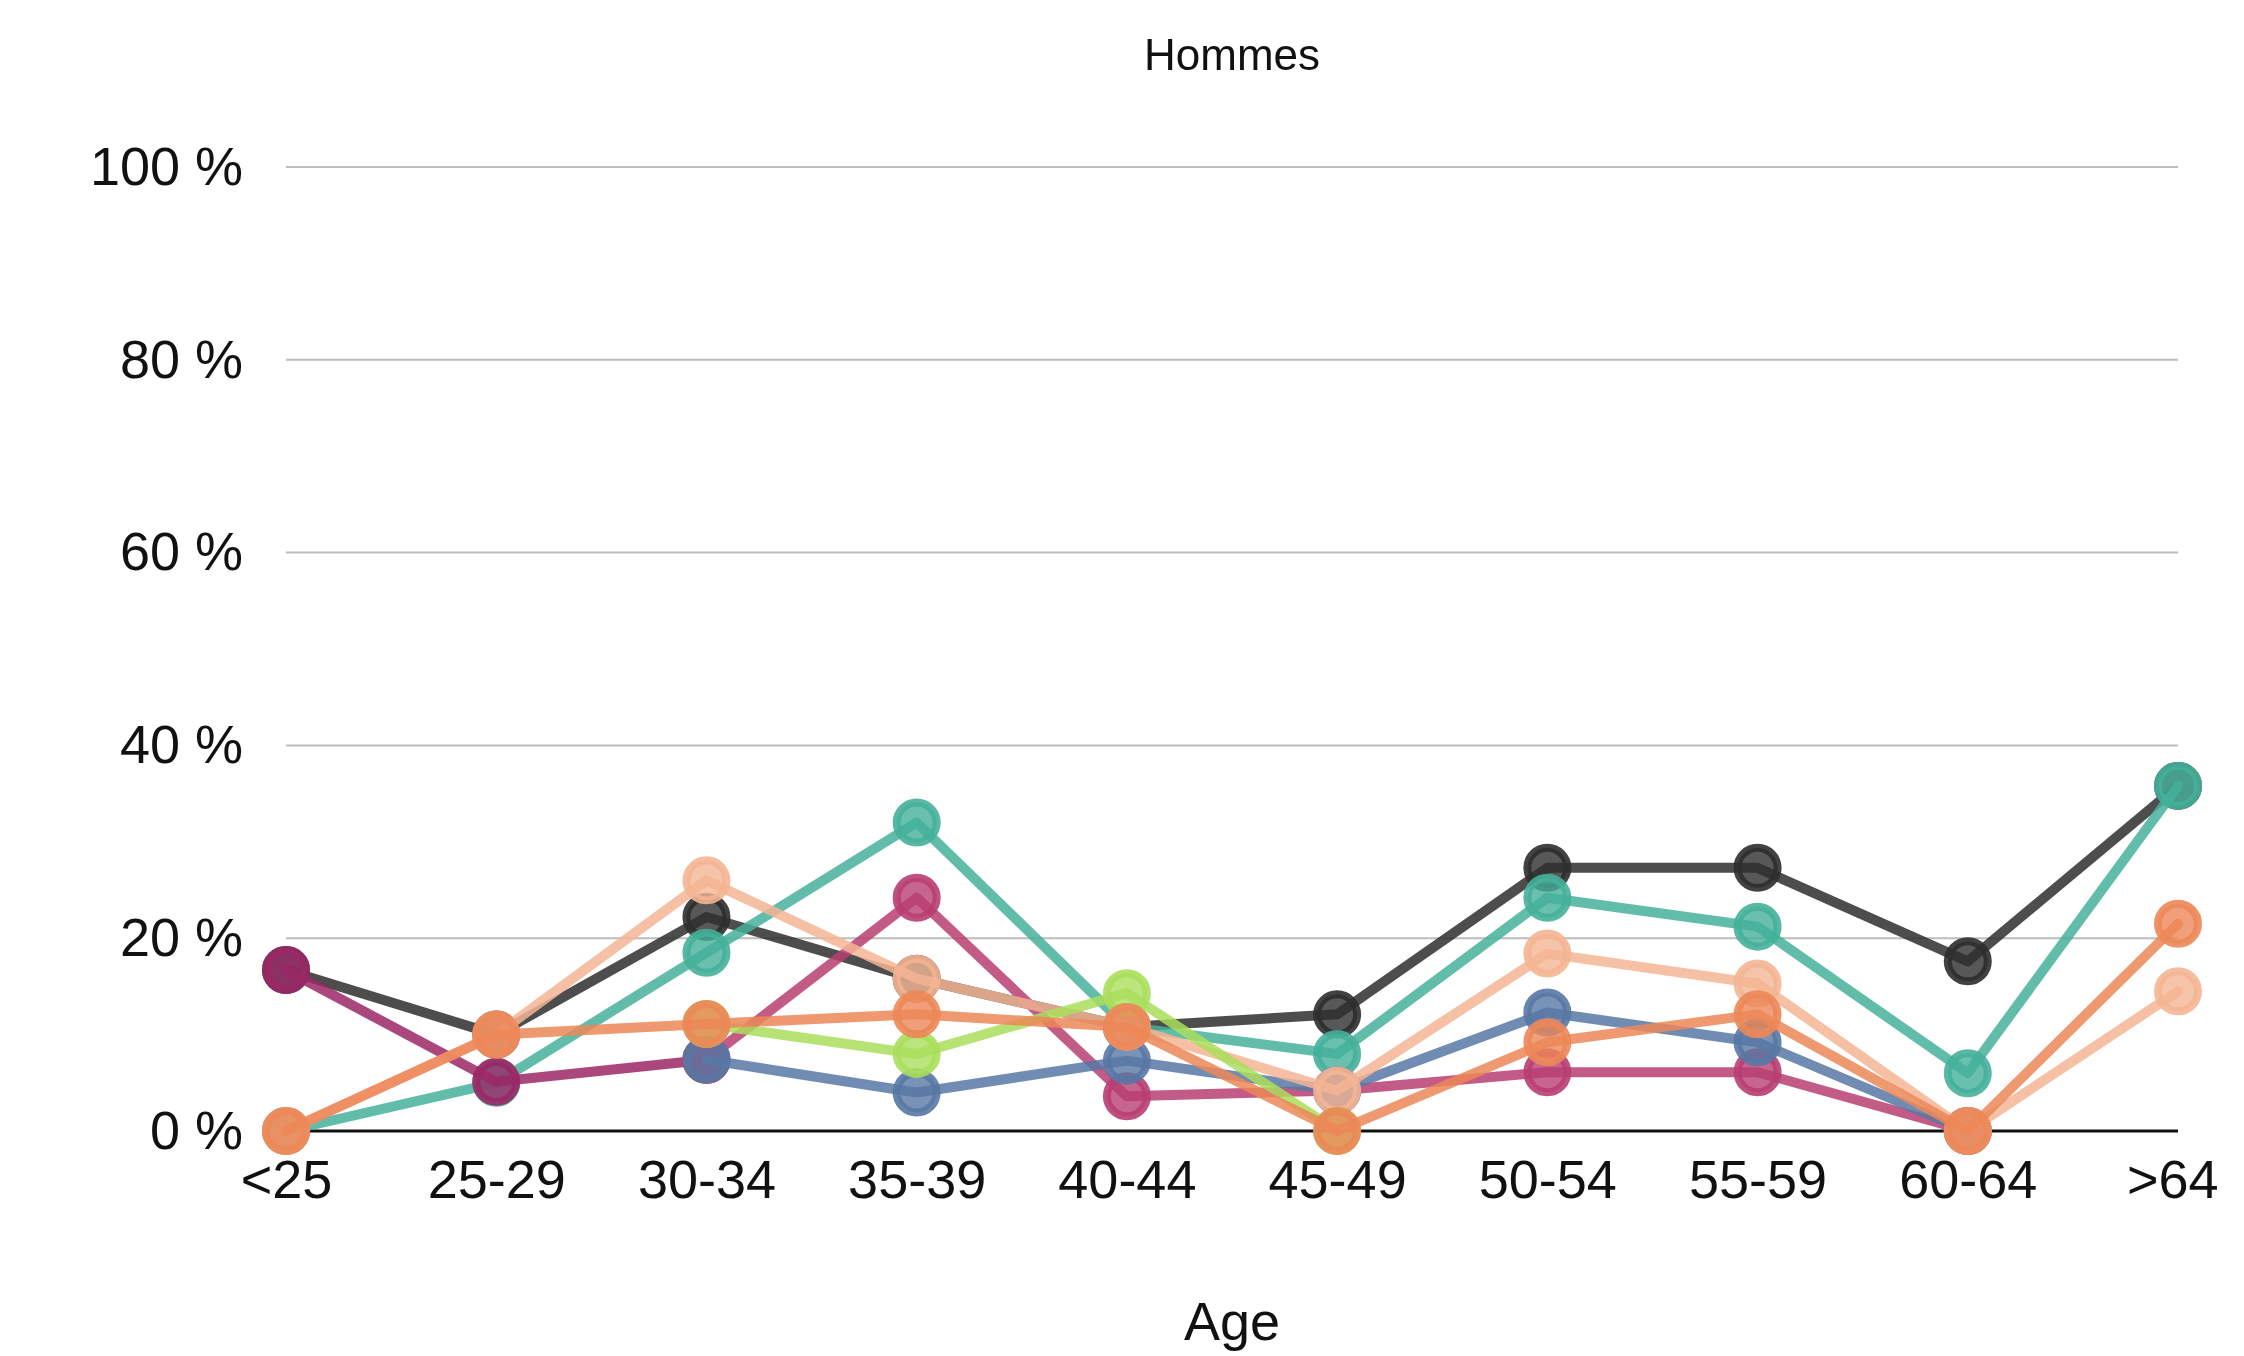 Image resolution: width=2244 pixels, height=1356 pixels. Describe the element at coordinates (1758, 1179) in the screenshot. I see `x-tick-label: 55-59` at that location.